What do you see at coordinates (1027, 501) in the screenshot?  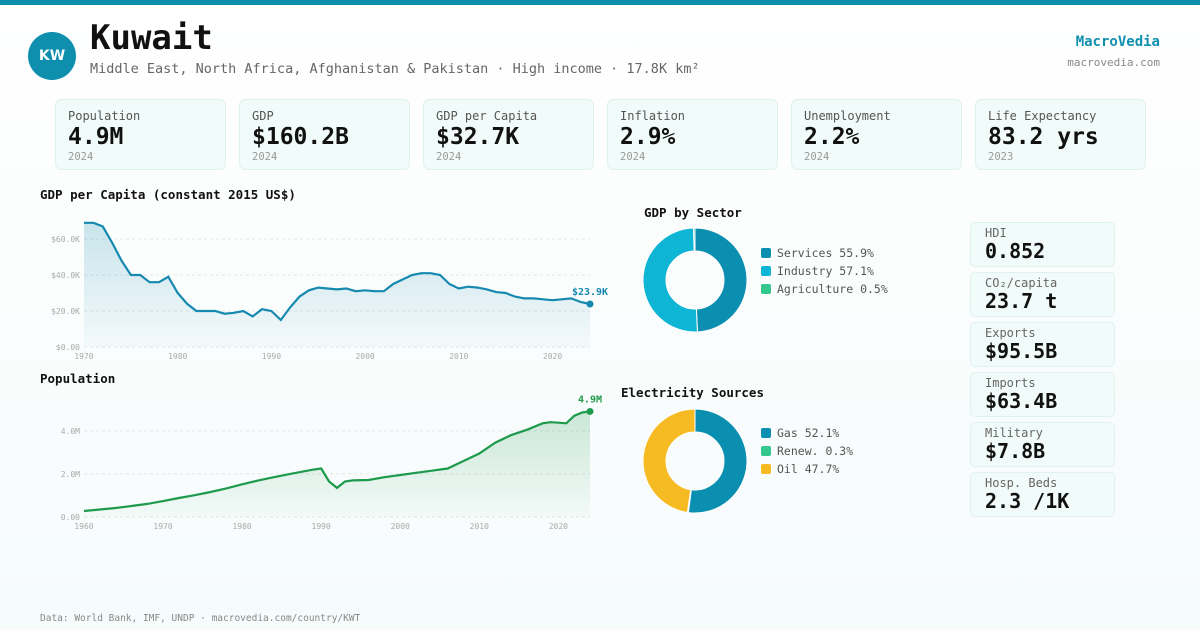 I see `stat-value: 2.3 /1K` at bounding box center [1027, 501].